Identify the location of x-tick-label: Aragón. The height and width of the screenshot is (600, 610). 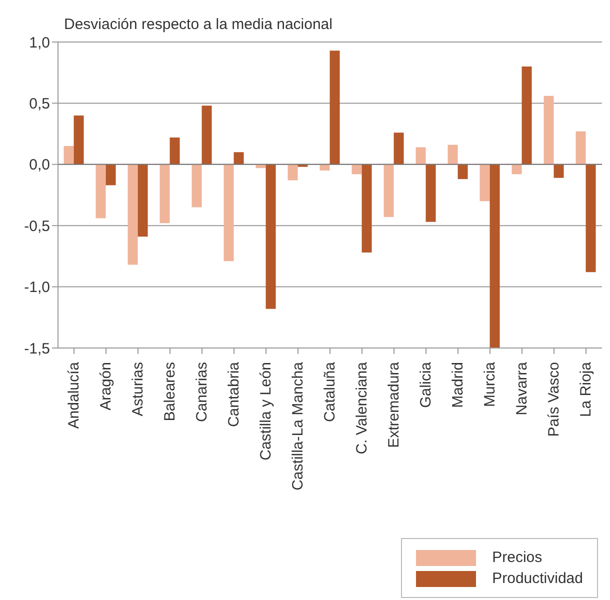
(106, 386).